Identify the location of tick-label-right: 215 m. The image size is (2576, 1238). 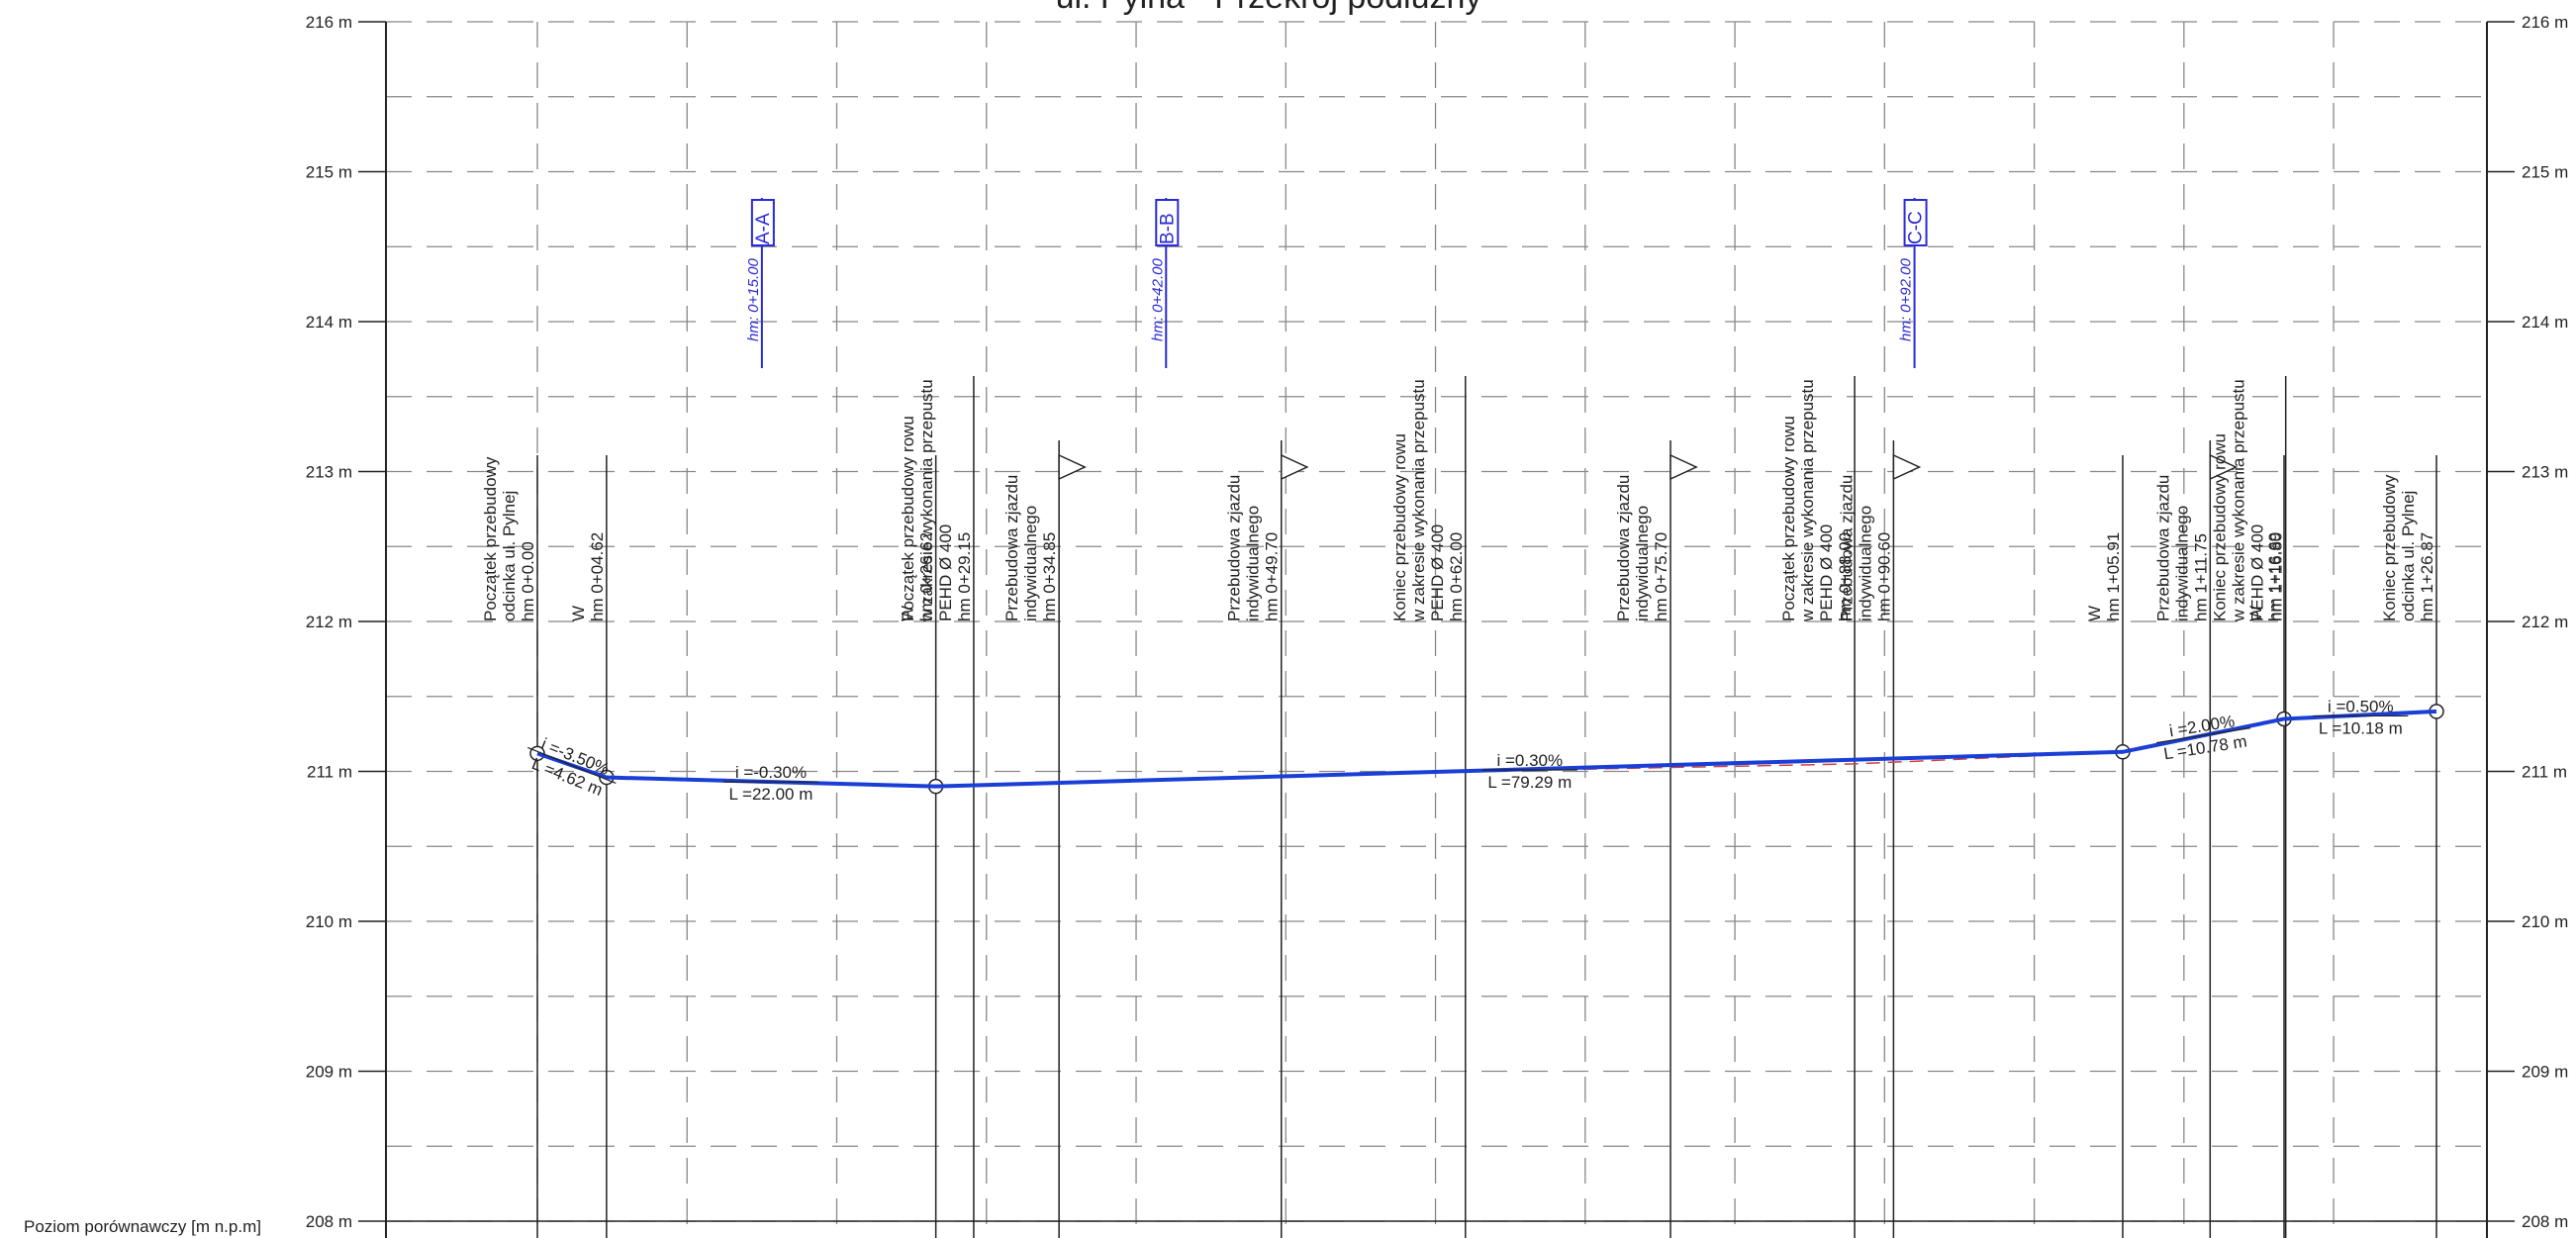
(2545, 172).